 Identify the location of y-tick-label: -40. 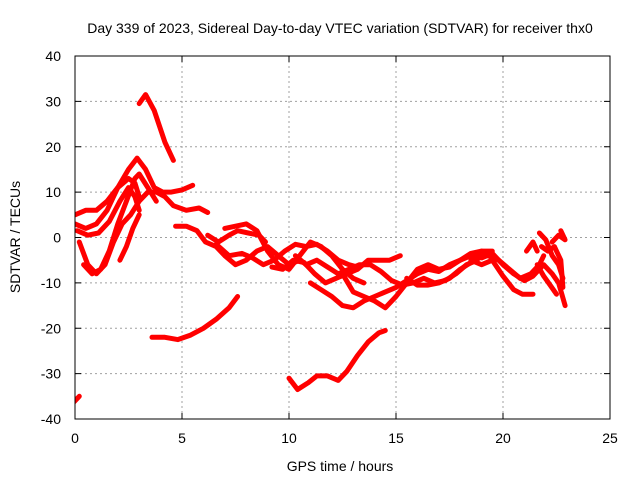
(51, 419).